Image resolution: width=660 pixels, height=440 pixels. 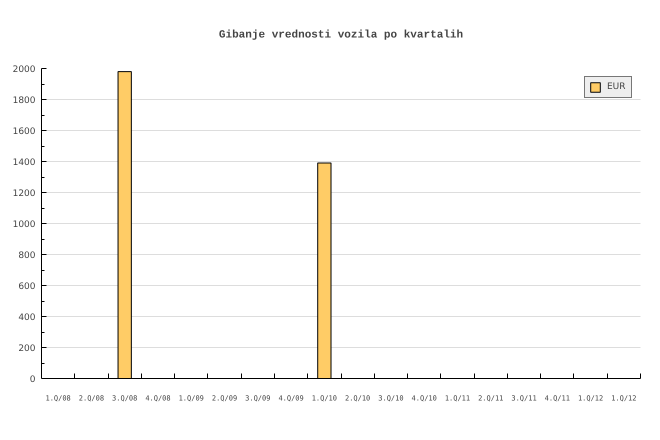 I want to click on y-tick-label: 1200, so click(x=24, y=194).